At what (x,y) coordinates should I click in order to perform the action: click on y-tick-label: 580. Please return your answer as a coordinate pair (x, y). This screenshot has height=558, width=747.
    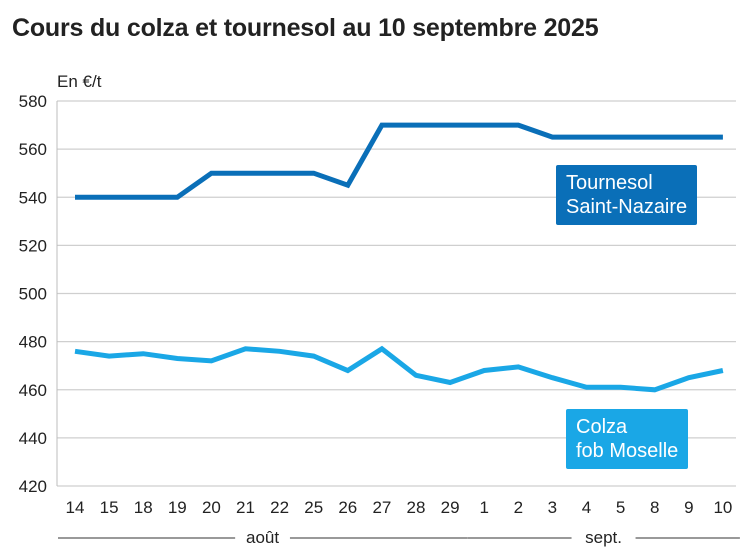
    Looking at the image, I should click on (33, 101).